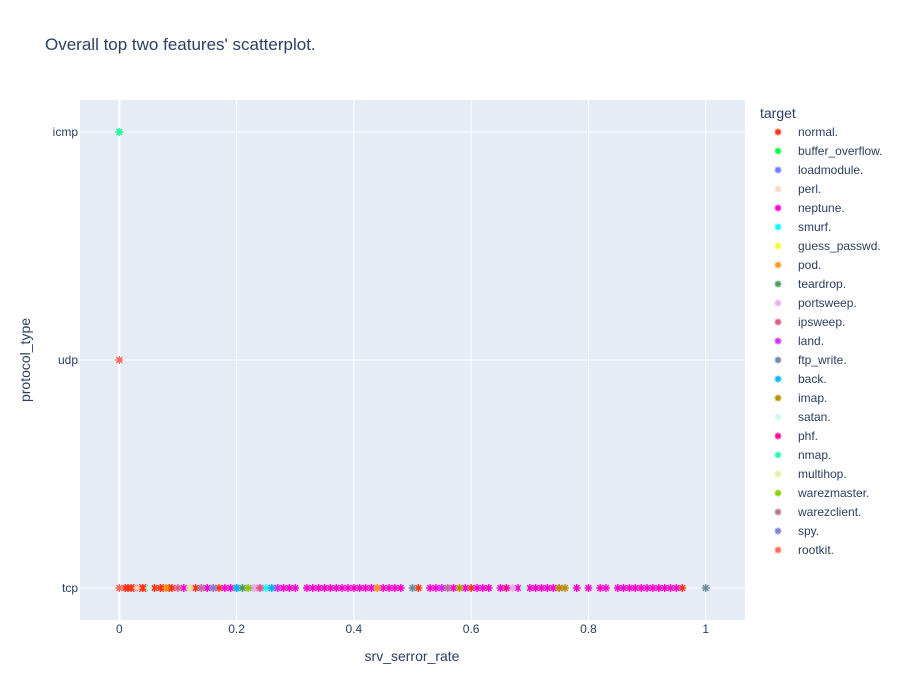 This screenshot has height=700, width=900. What do you see at coordinates (822, 493) in the screenshot?
I see `legend-item: warezmaster.` at bounding box center [822, 493].